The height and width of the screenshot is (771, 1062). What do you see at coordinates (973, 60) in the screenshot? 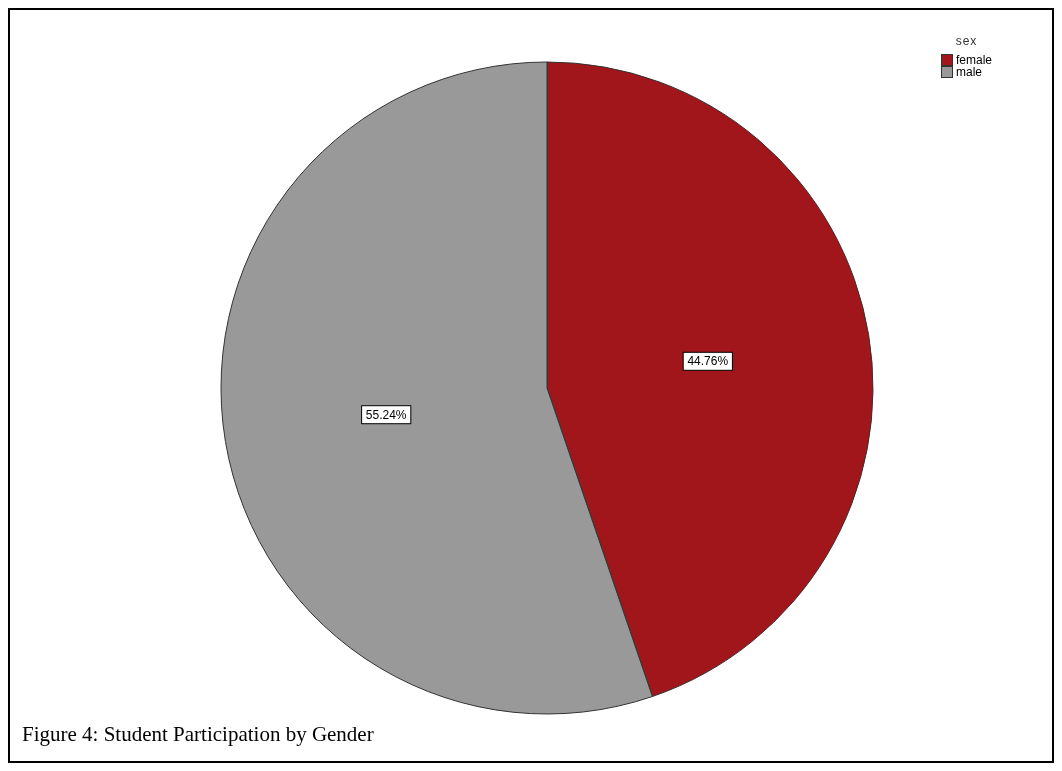
I see `legend-label: female` at bounding box center [973, 60].